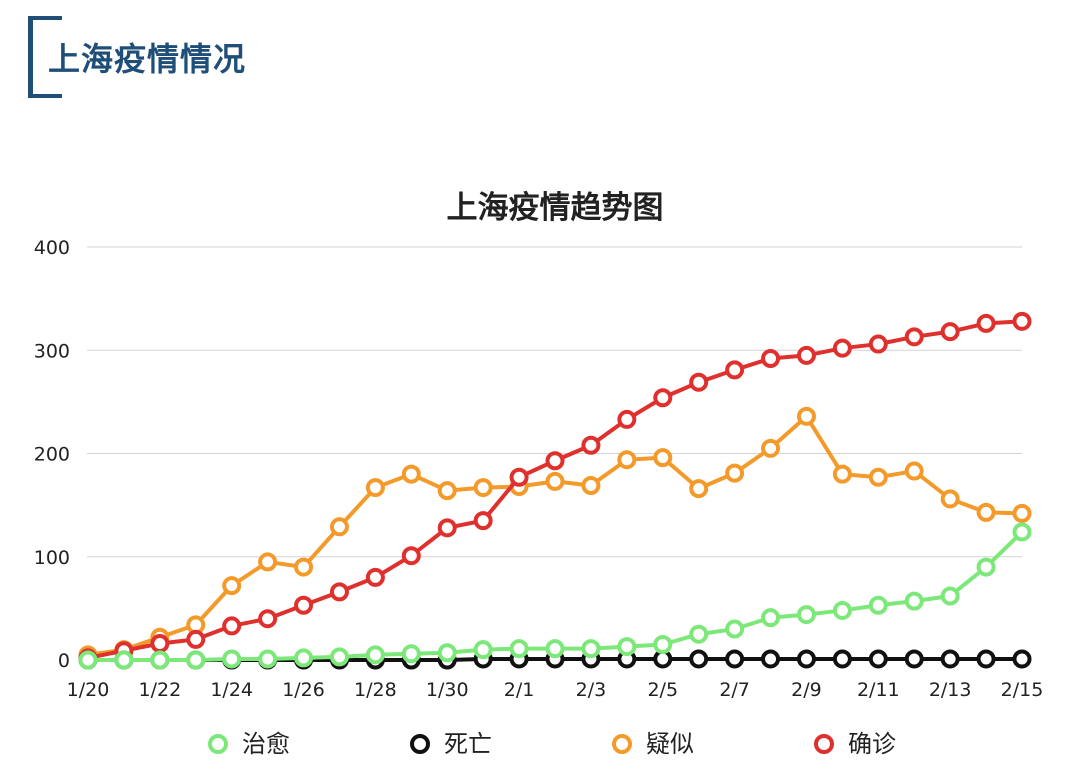 The image size is (1069, 777). I want to click on y-tick-label: 400, so click(52, 248).